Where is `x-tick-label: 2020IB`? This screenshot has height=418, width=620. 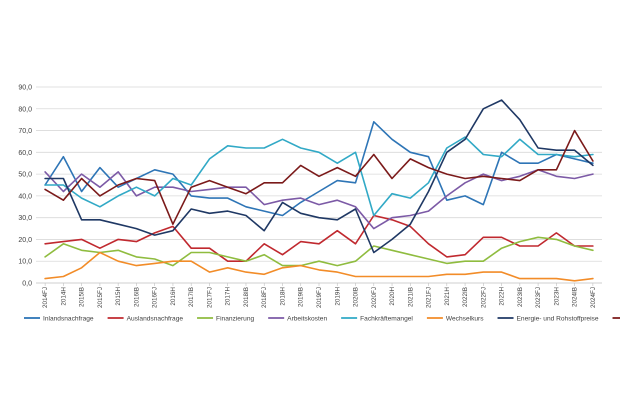
x-tick-label: 2020IB is located at coordinates (356, 297).